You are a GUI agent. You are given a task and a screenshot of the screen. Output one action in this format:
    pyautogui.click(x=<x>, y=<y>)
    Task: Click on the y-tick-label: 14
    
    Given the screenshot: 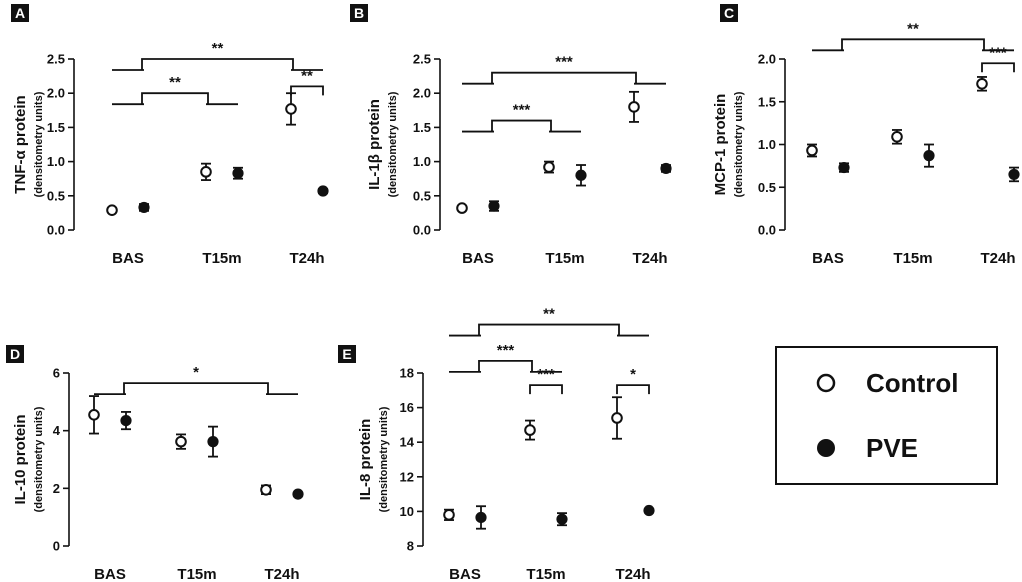 What is the action you would take?
    pyautogui.click(x=407, y=442)
    